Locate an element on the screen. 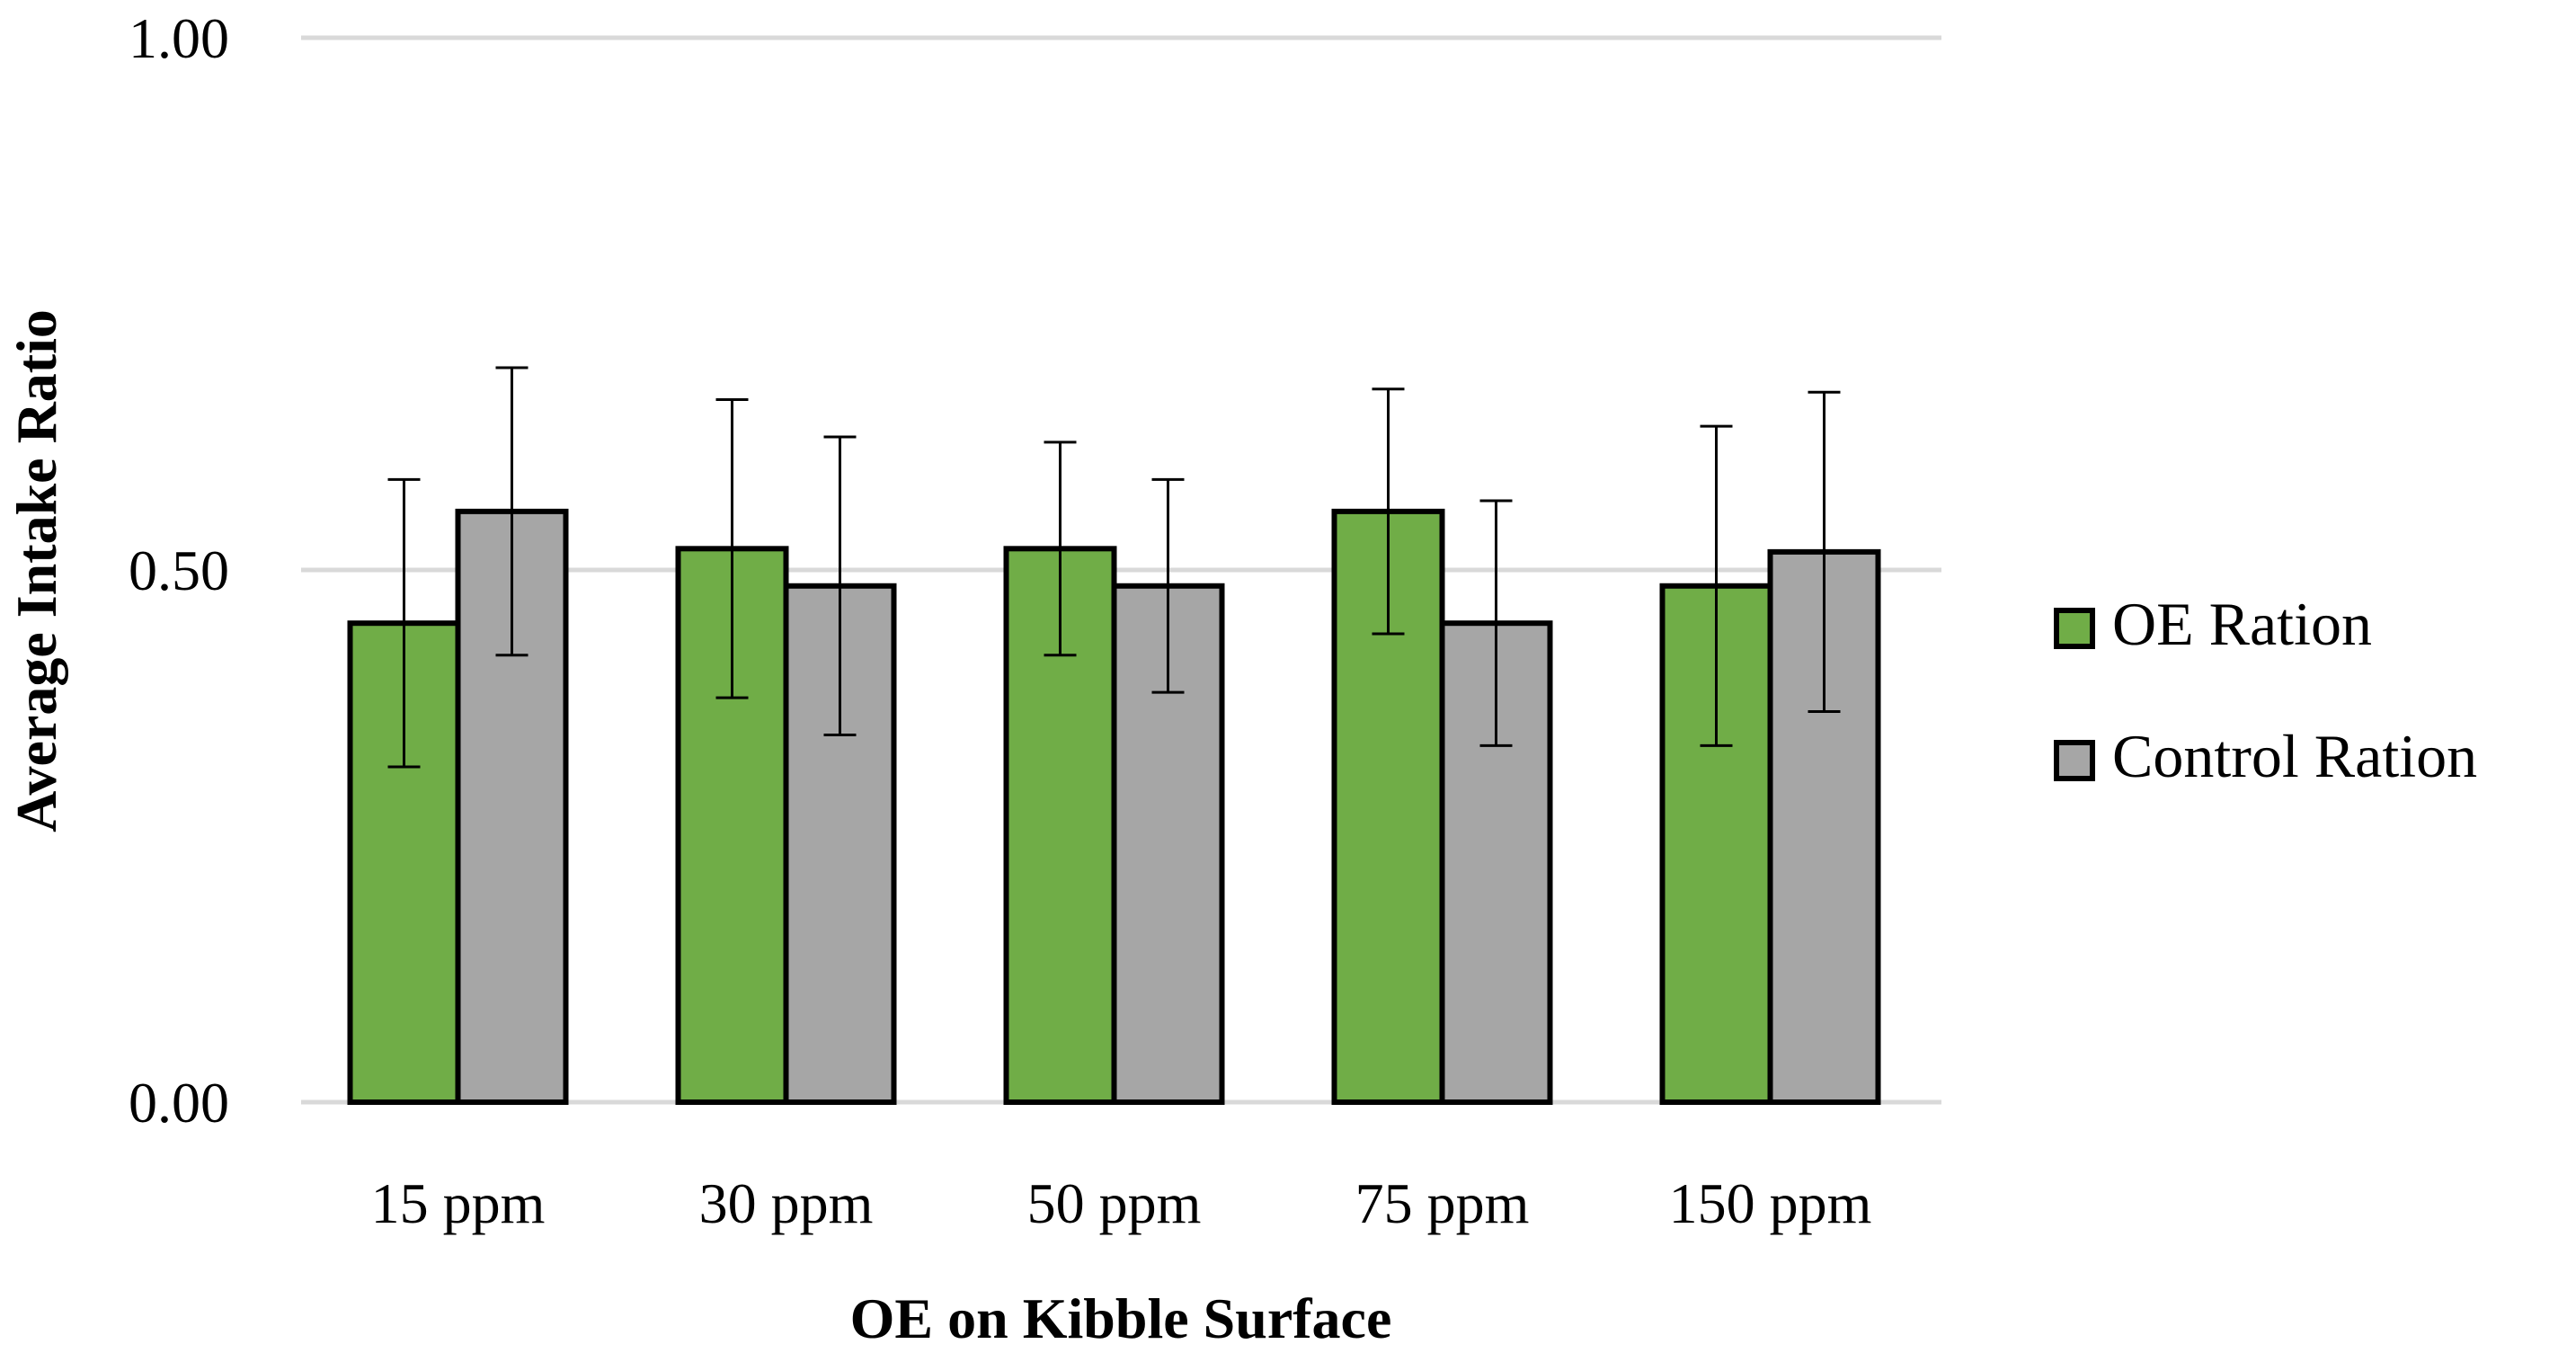  legend-item: OE Ration is located at coordinates (2213, 624).